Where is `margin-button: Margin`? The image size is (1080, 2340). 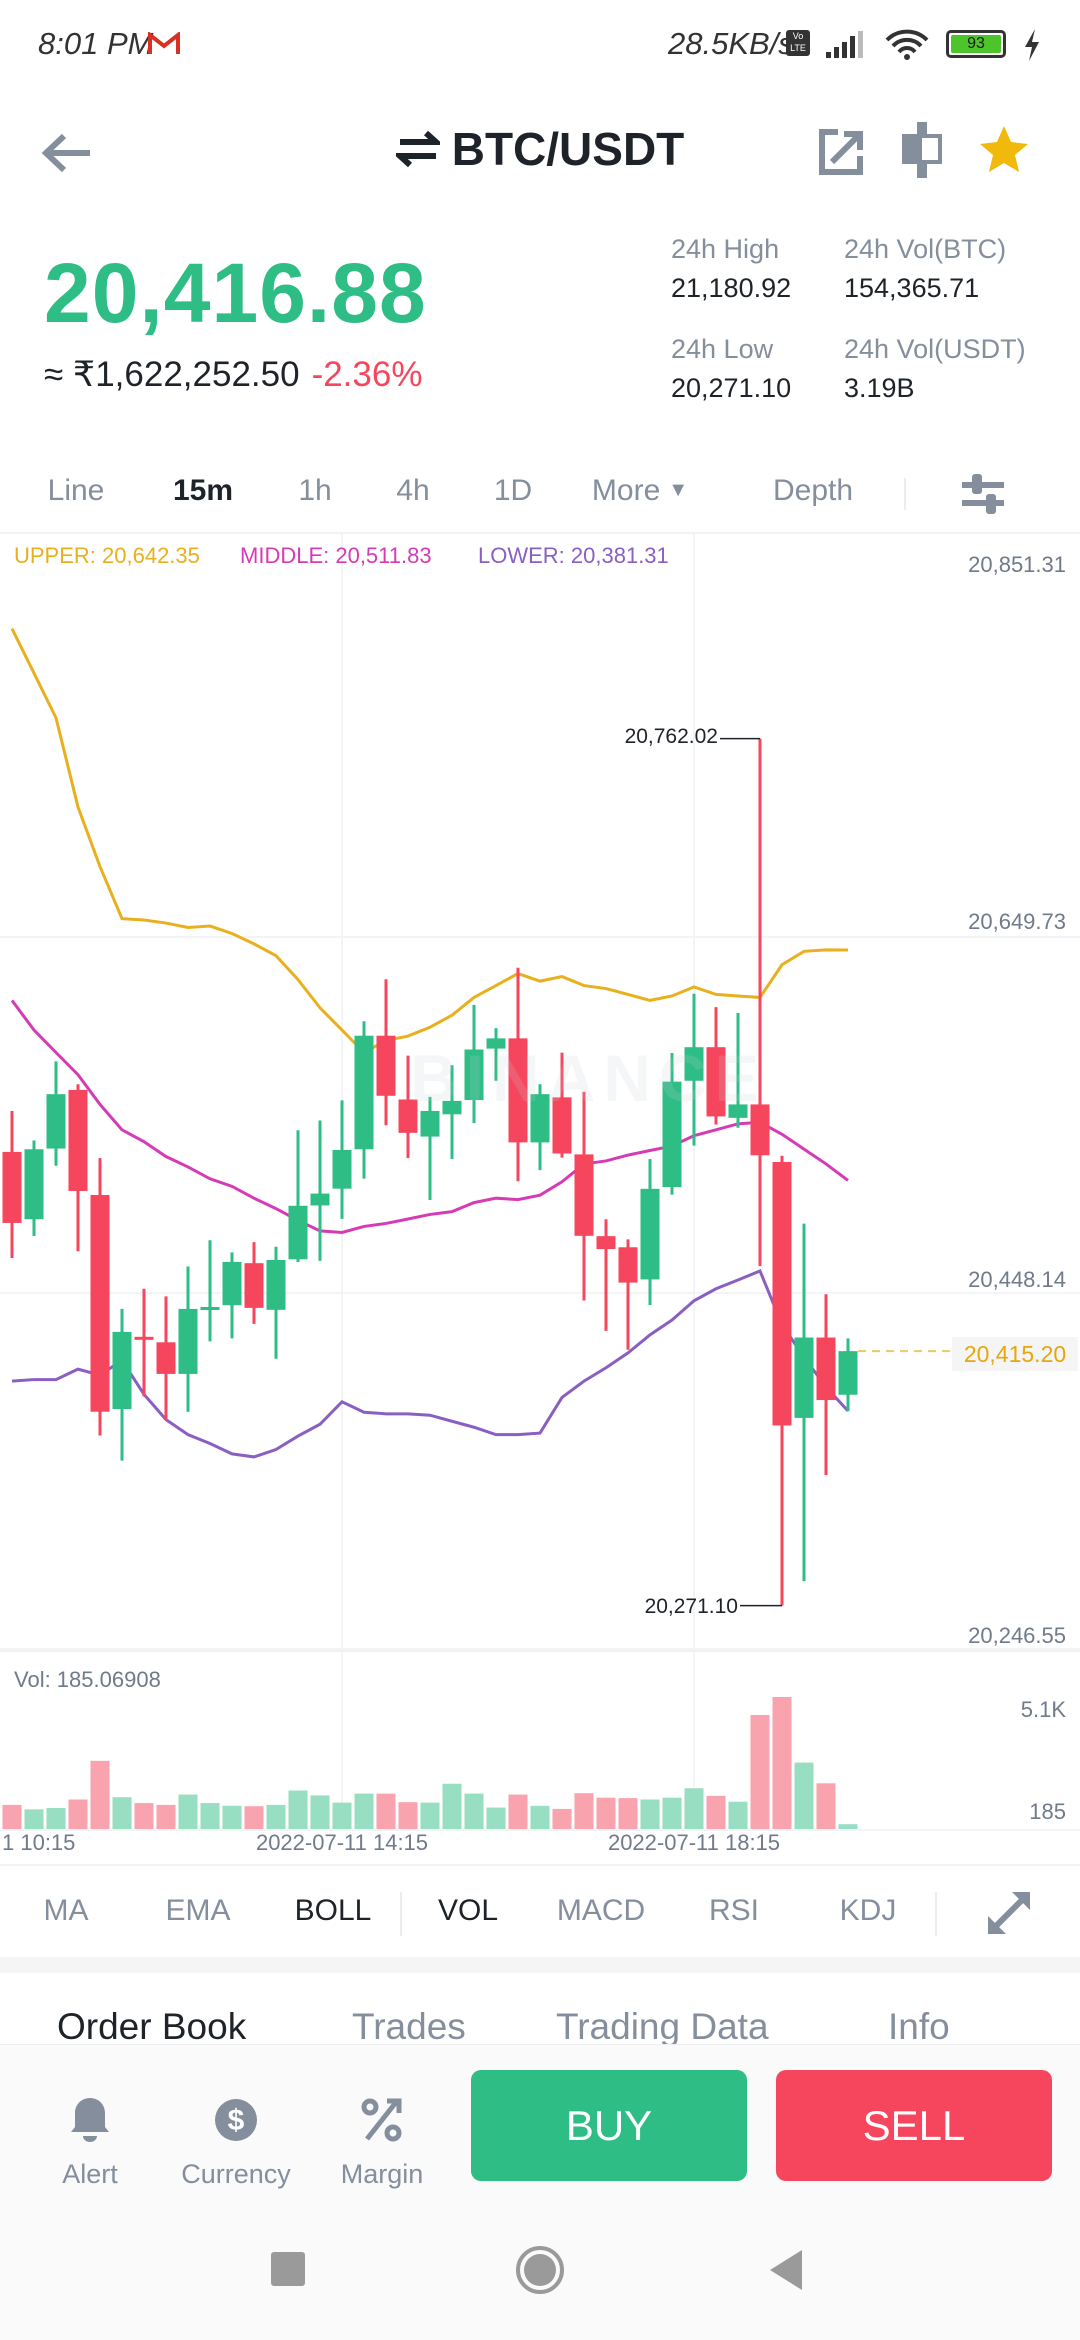
margin-button: Margin is located at coordinates (382, 2142).